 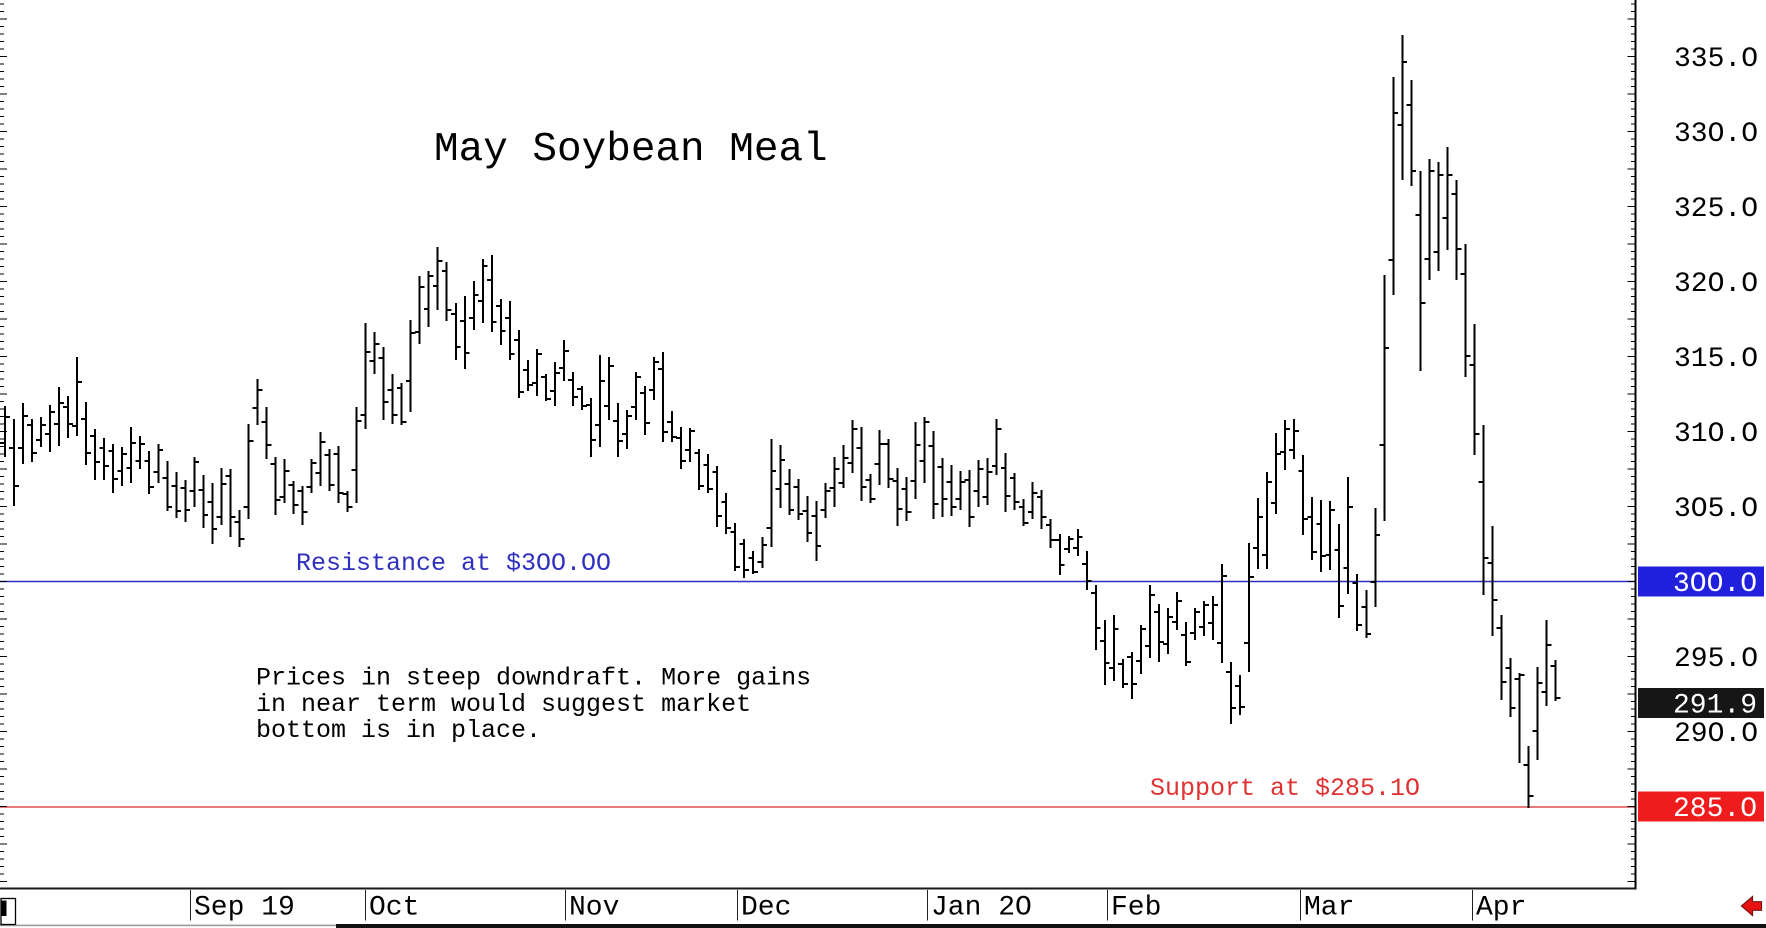 I want to click on svg-text: Support at $285.1O, so click(x=1285, y=788).